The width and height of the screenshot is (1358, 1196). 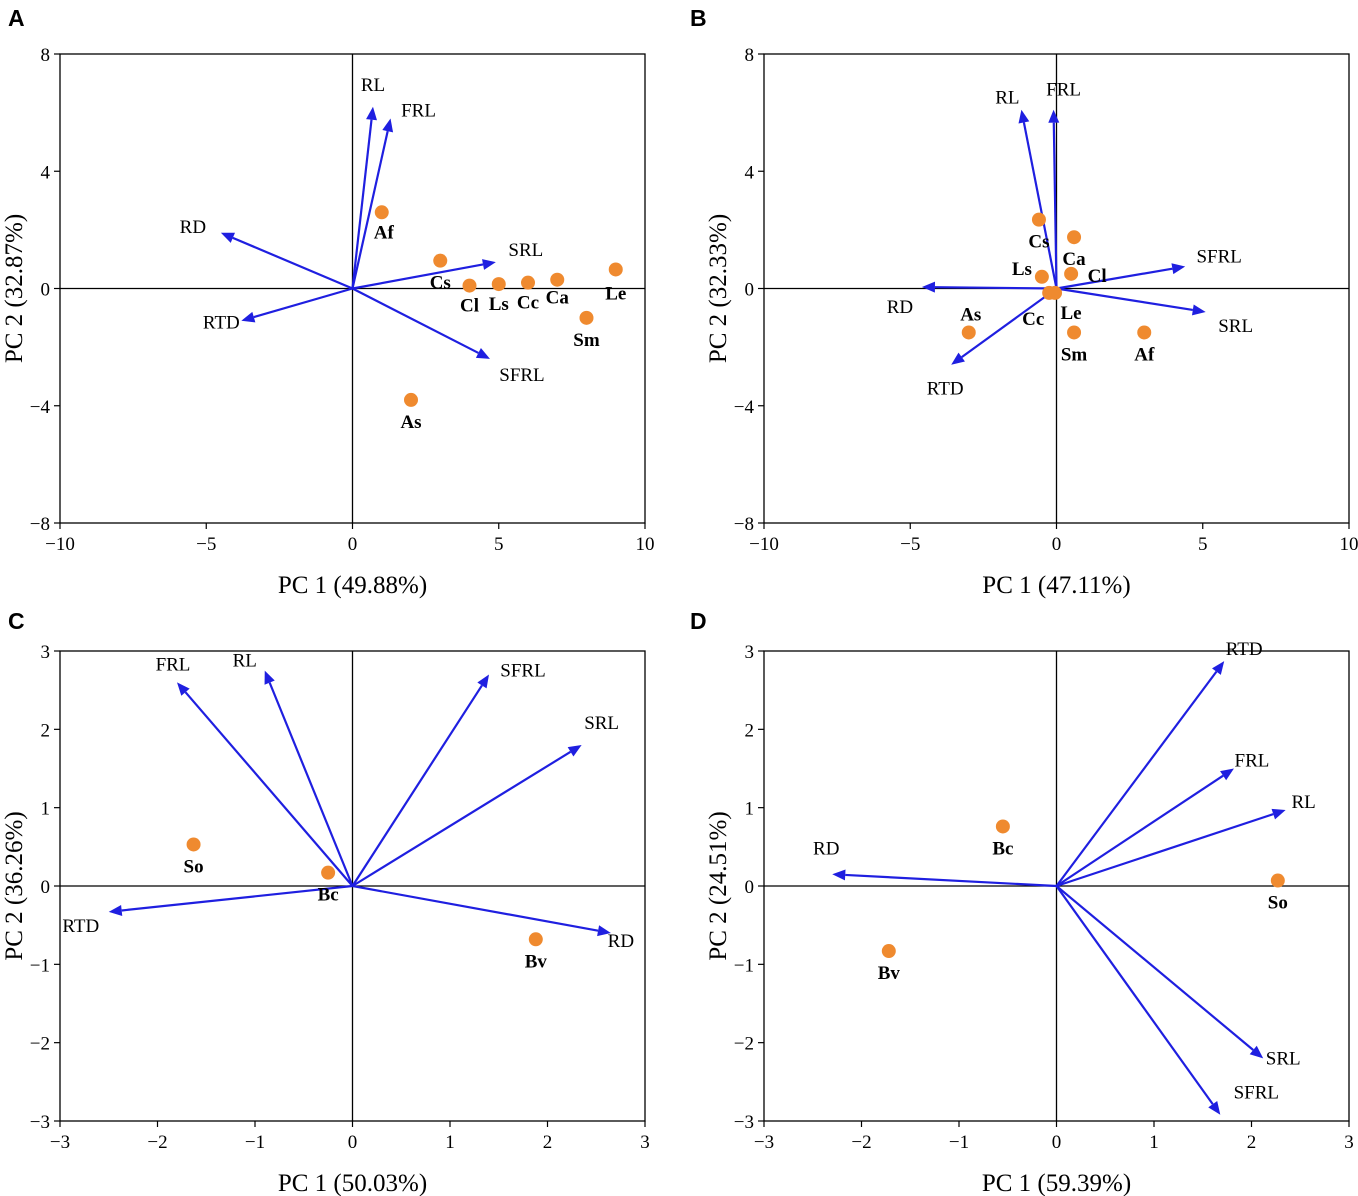 I want to click on y-tick-label: 3, so click(x=46, y=652).